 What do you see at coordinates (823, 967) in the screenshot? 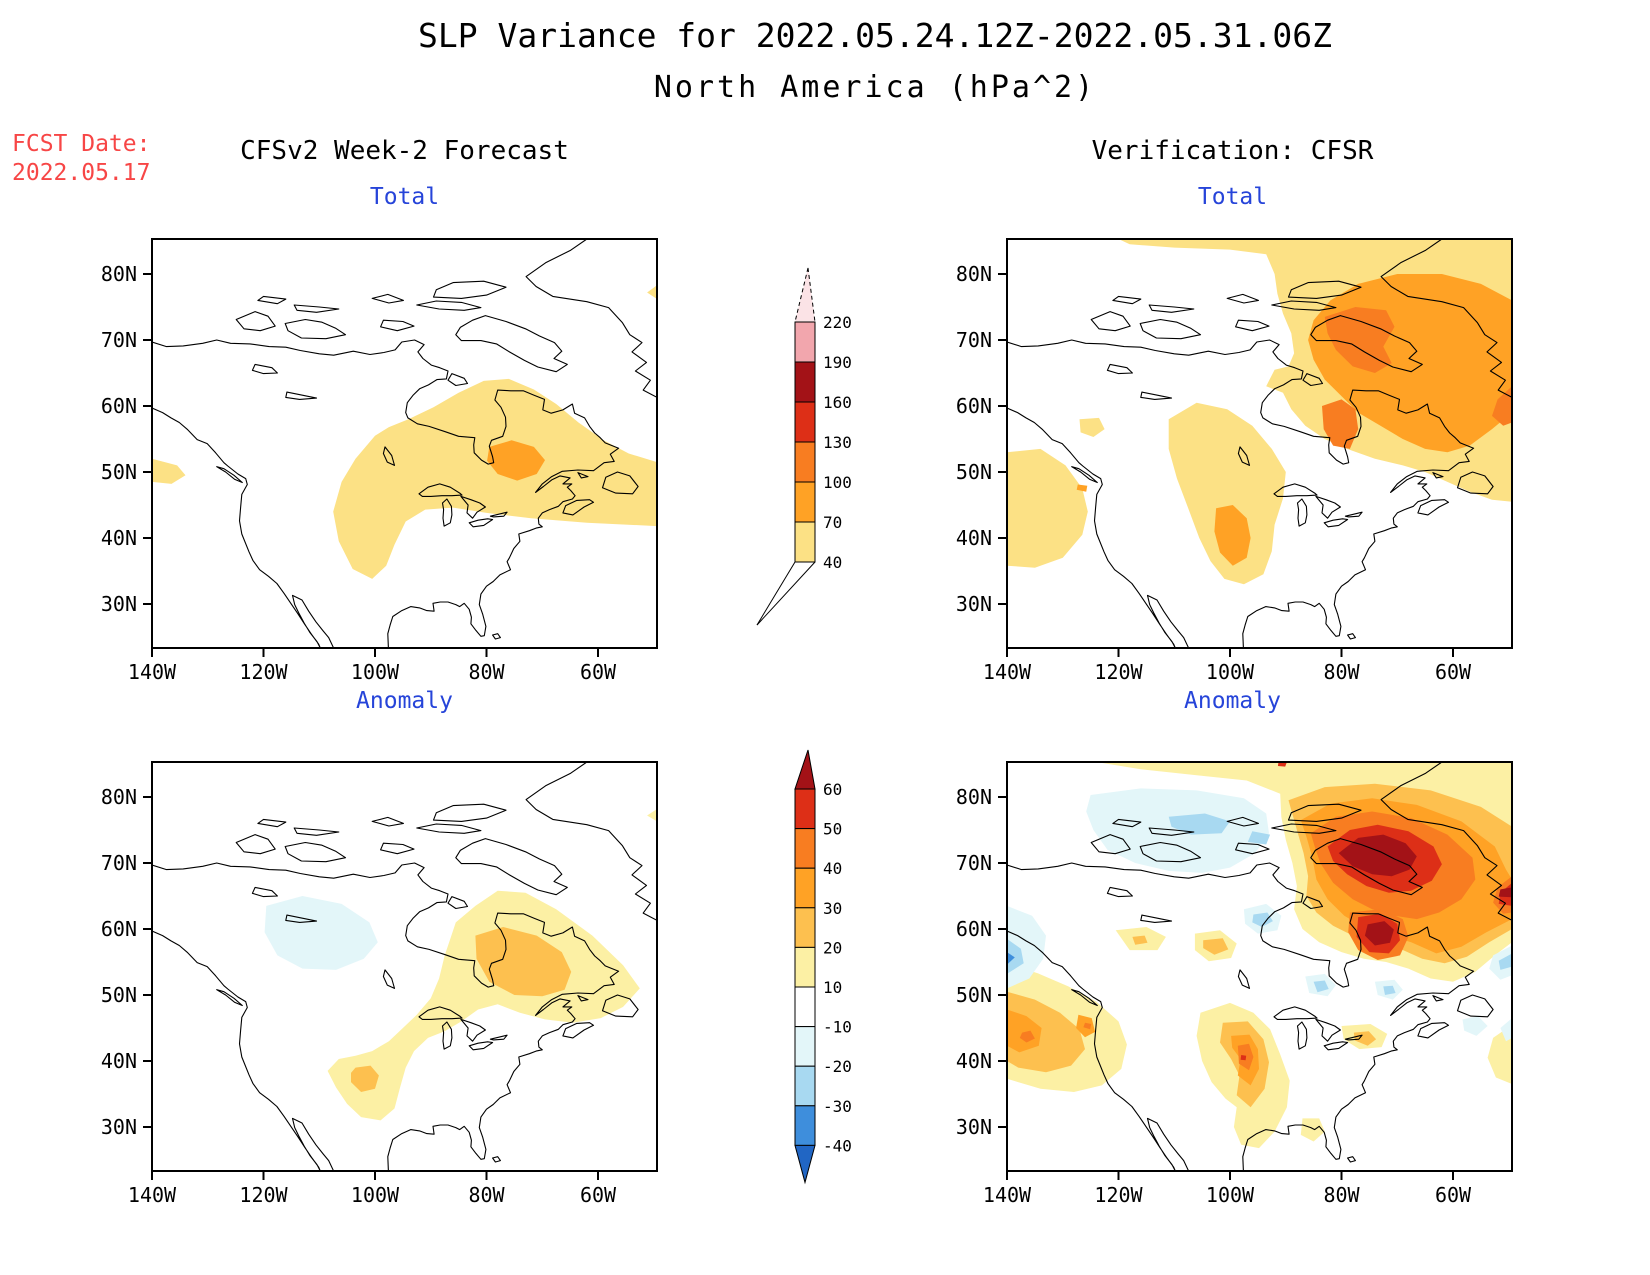
I see `colorbar-anomaly-scale: 60 50 40 30 20 10 -10 -20 -30 -40` at bounding box center [823, 967].